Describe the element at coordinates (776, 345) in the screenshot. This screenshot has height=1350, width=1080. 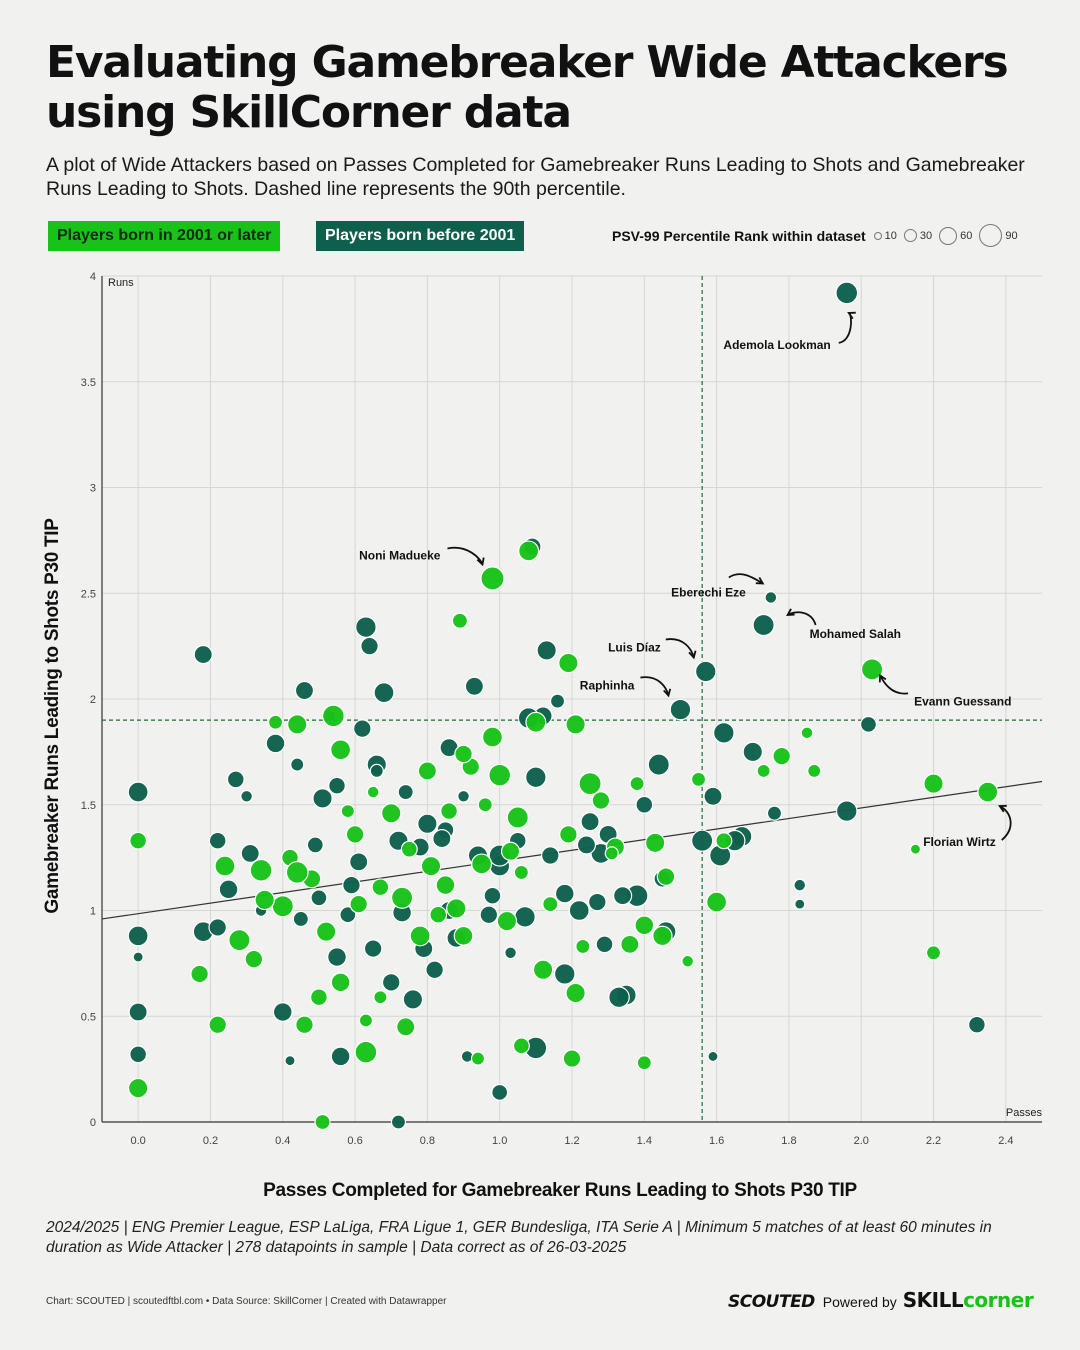
I see `annotation-label: Ademola Lookman` at that location.